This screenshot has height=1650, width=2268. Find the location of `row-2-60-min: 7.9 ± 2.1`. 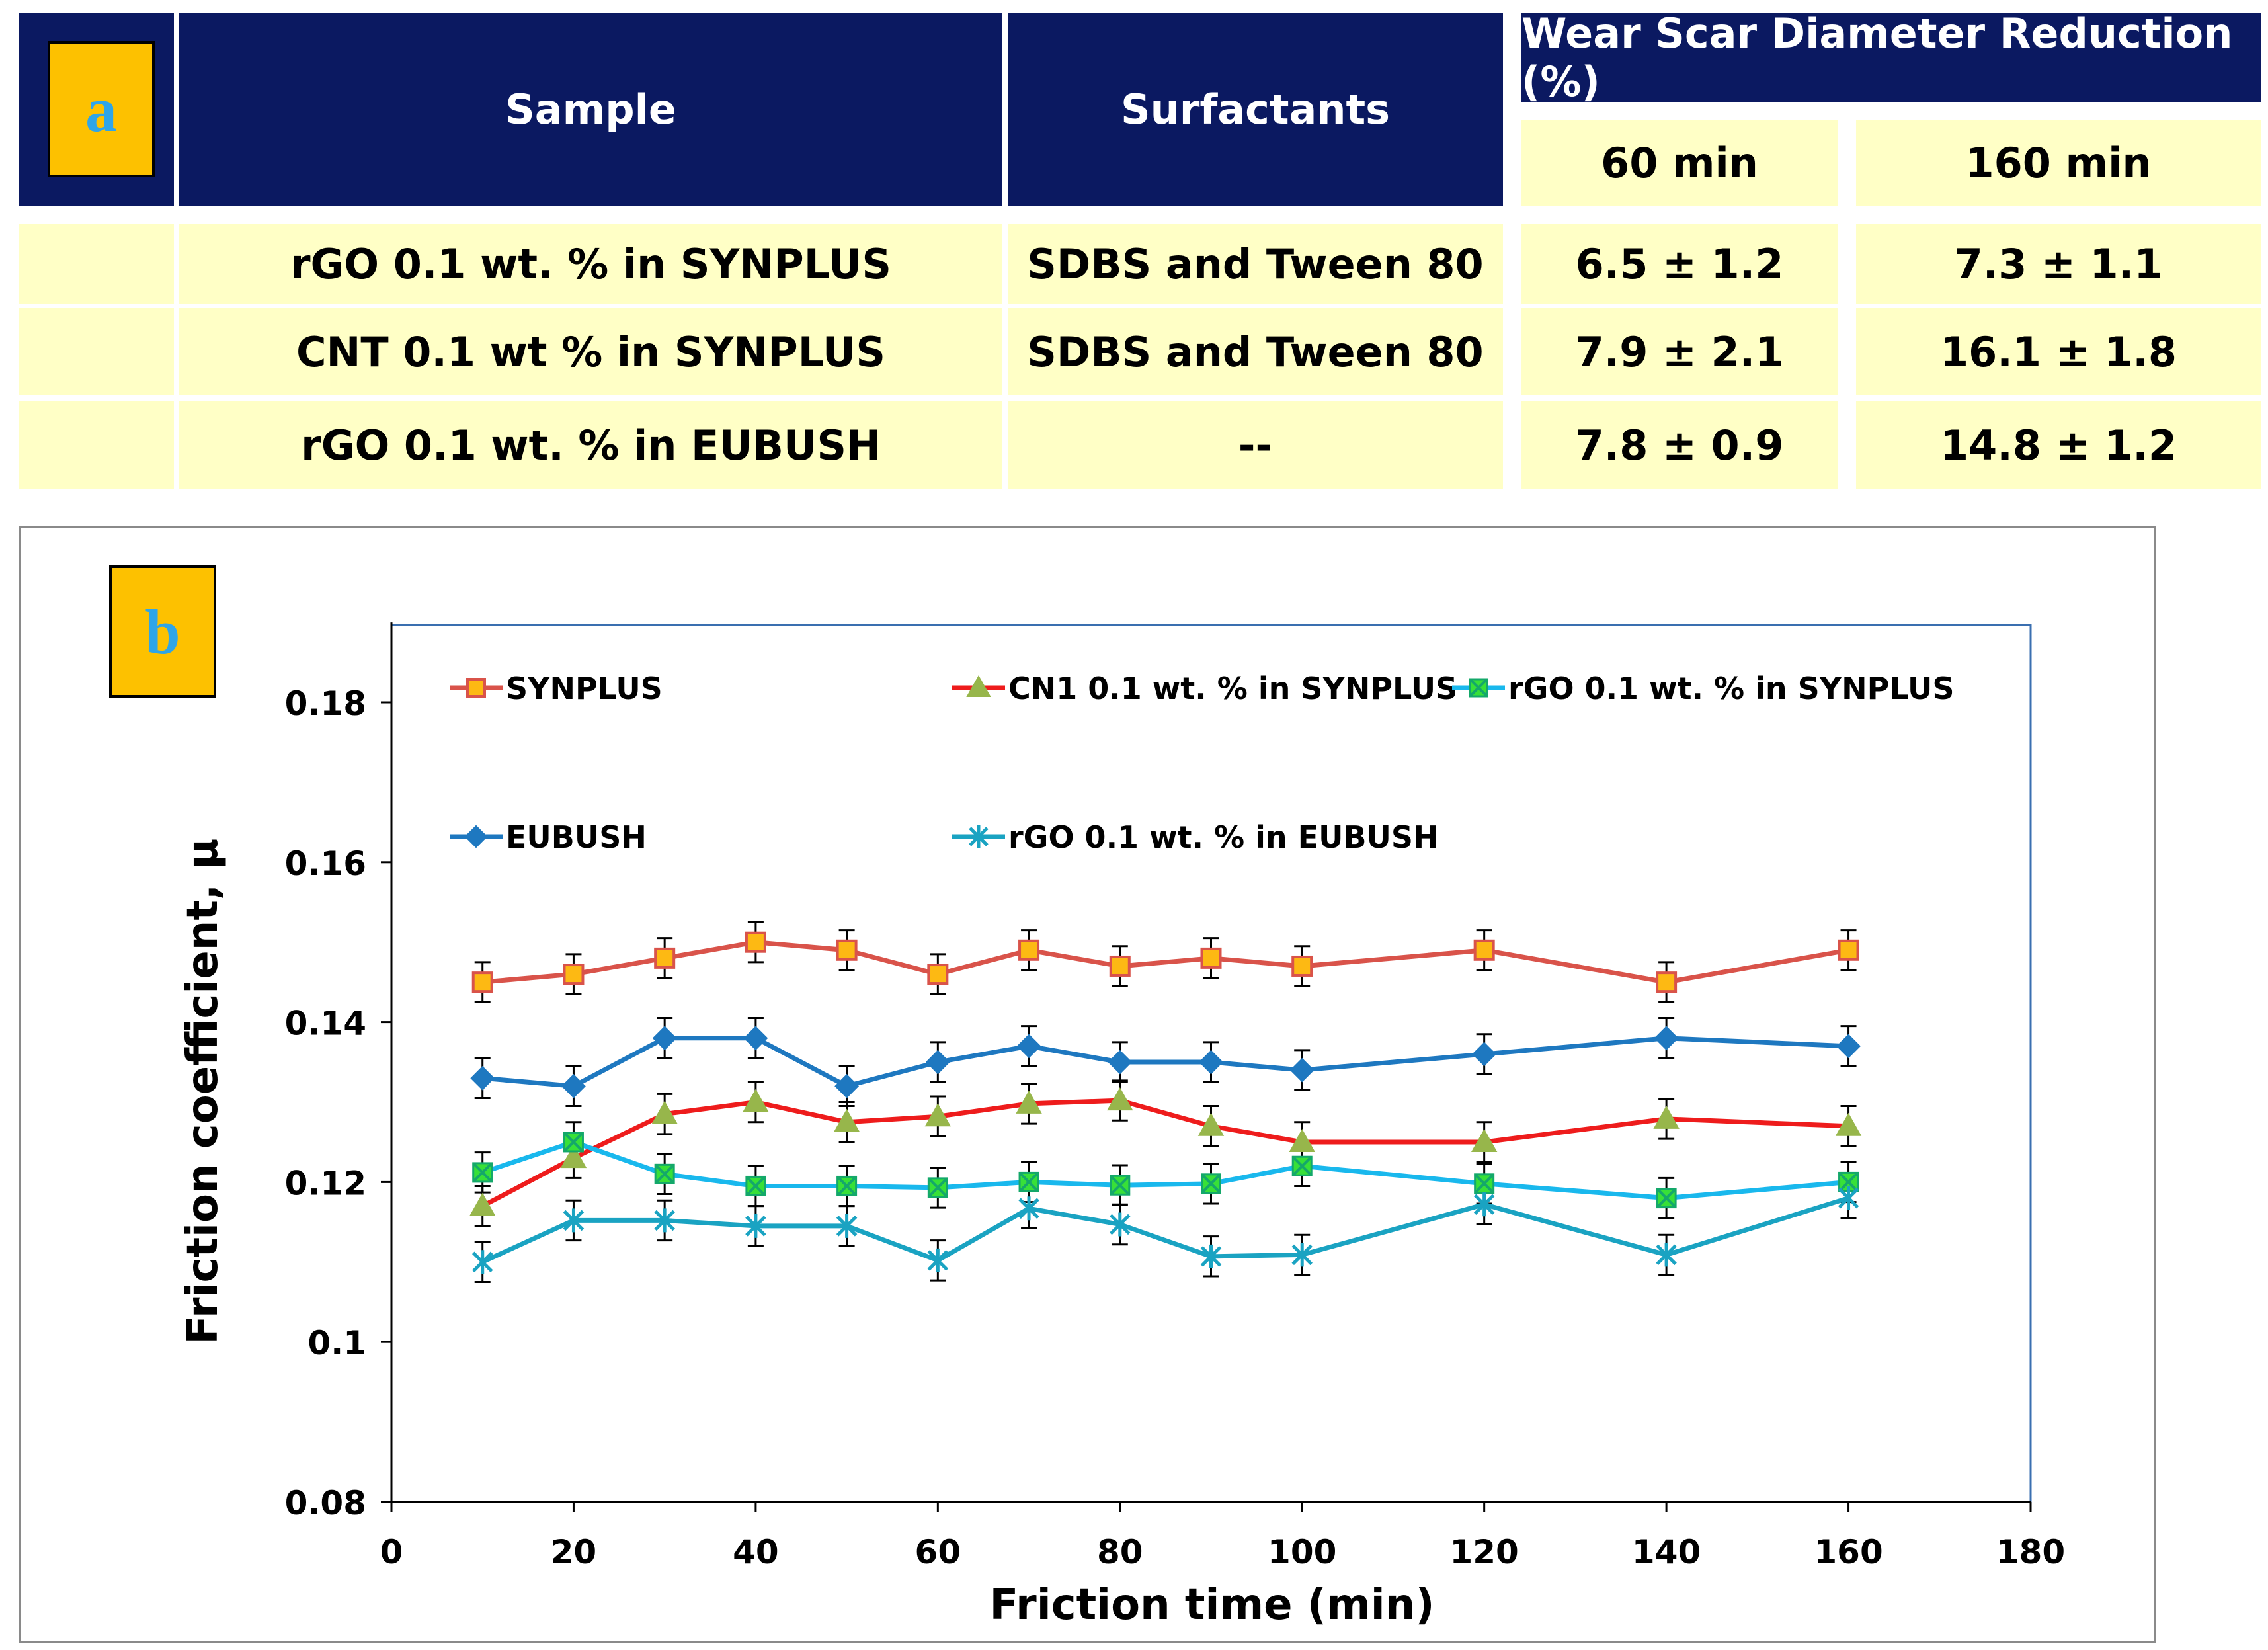

row-2-60-min: 7.9 ± 2.1 is located at coordinates (1680, 351).